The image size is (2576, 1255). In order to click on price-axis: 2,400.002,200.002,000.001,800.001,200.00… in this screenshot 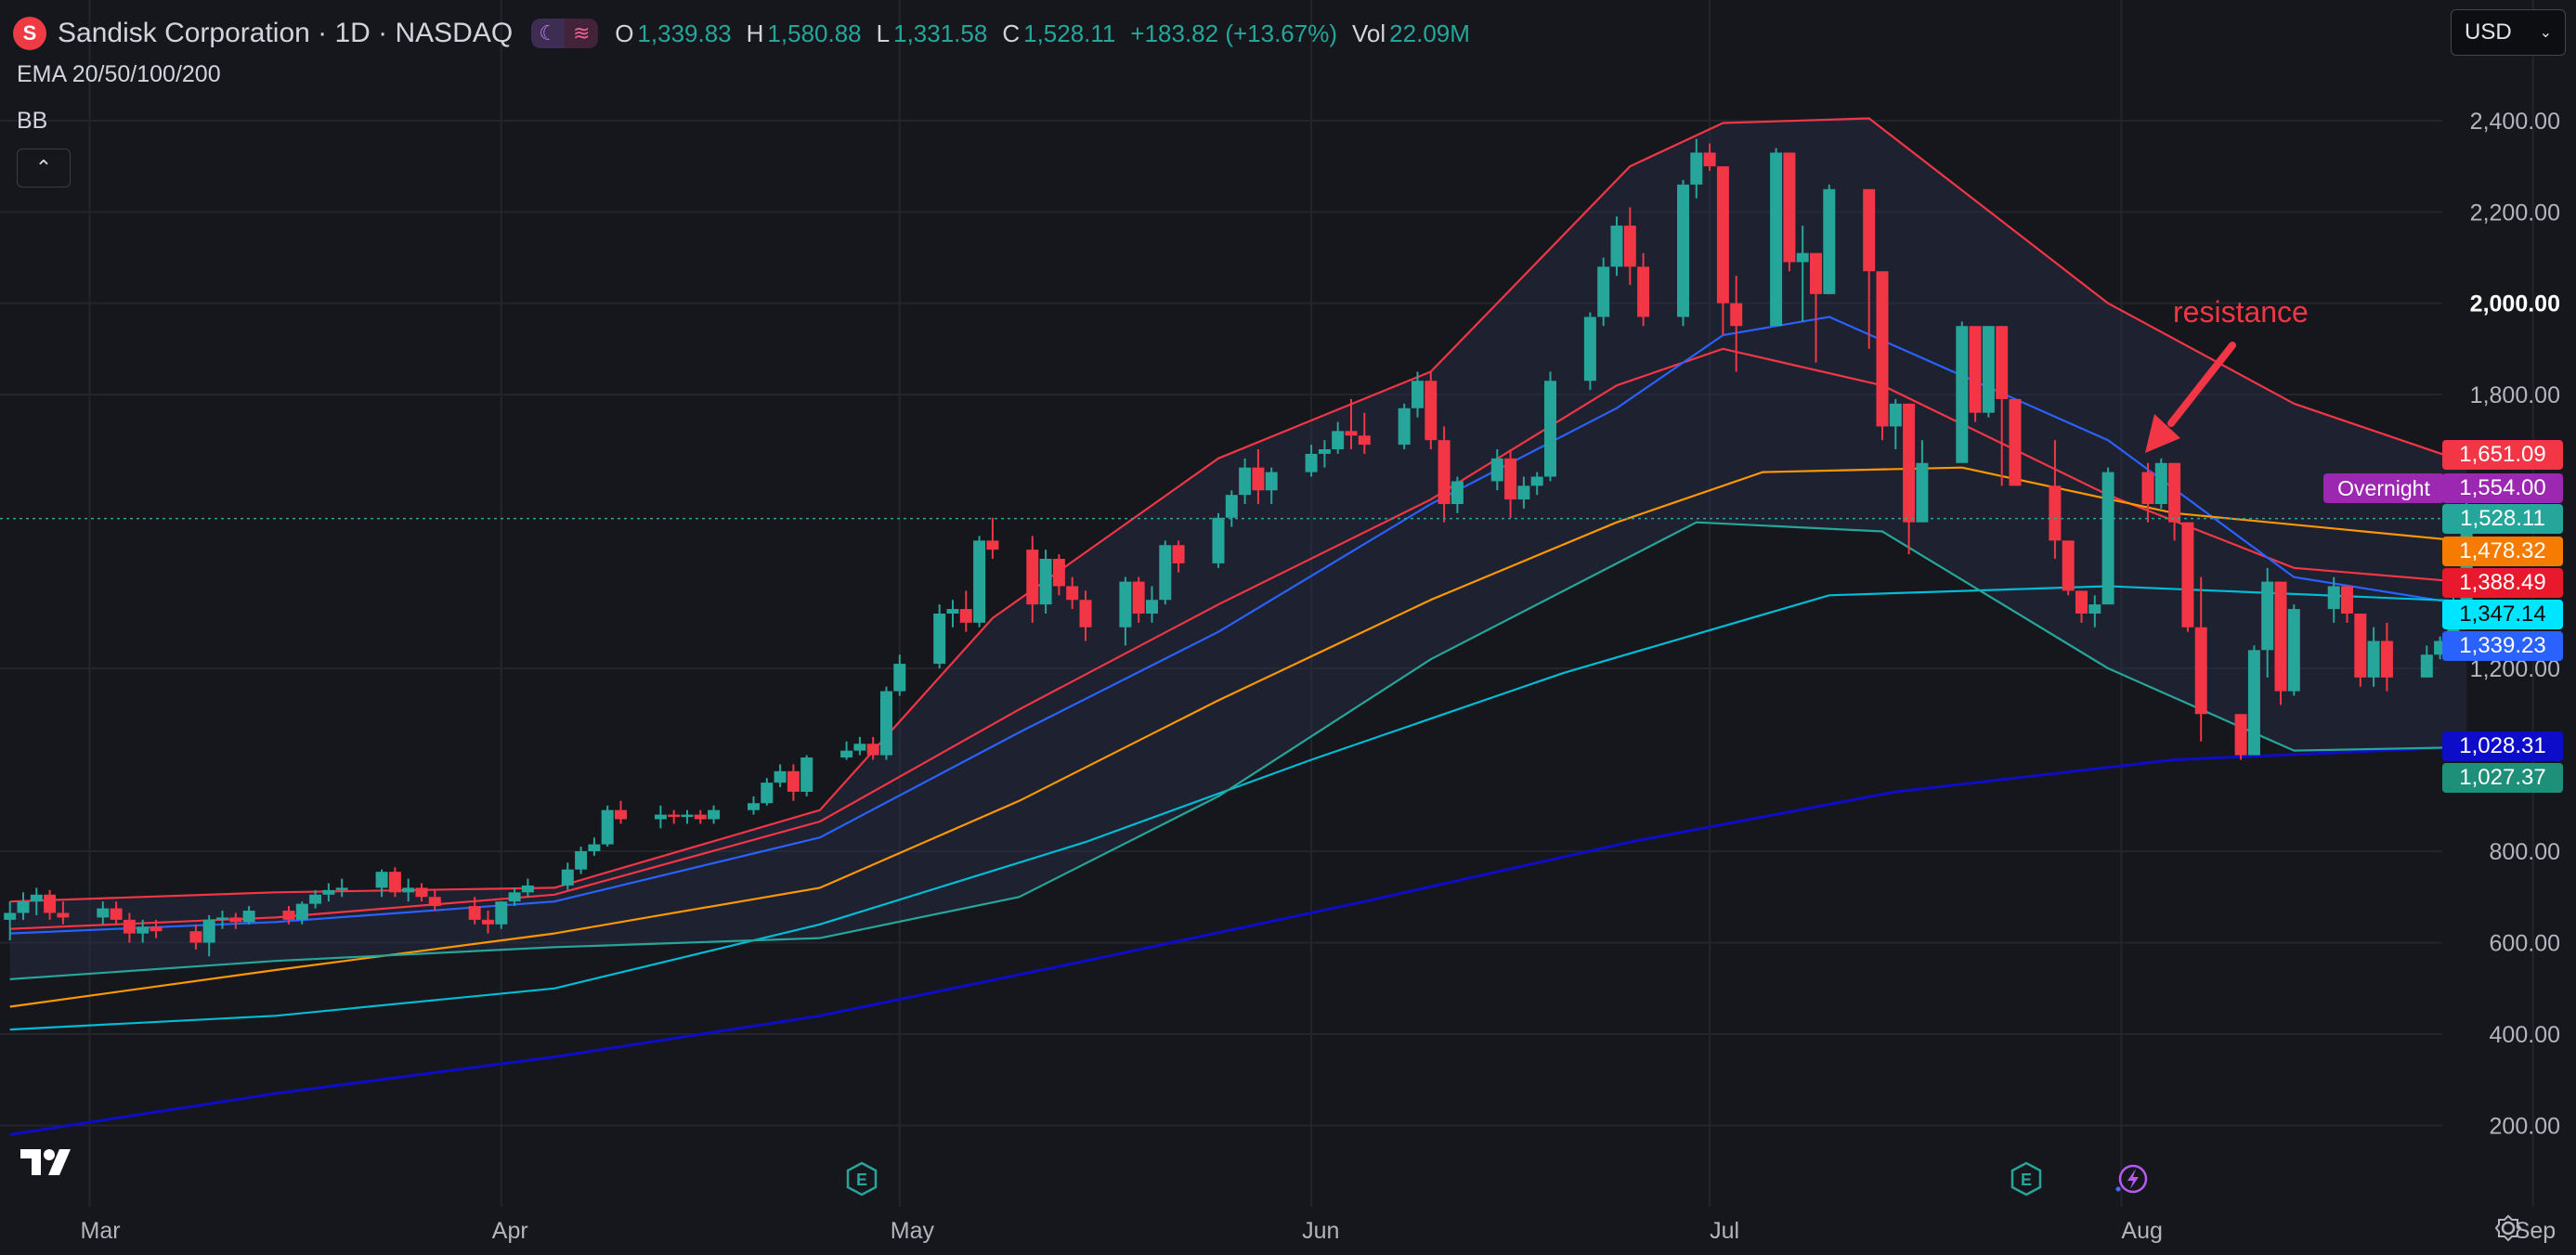, I will do `click(2515, 624)`.